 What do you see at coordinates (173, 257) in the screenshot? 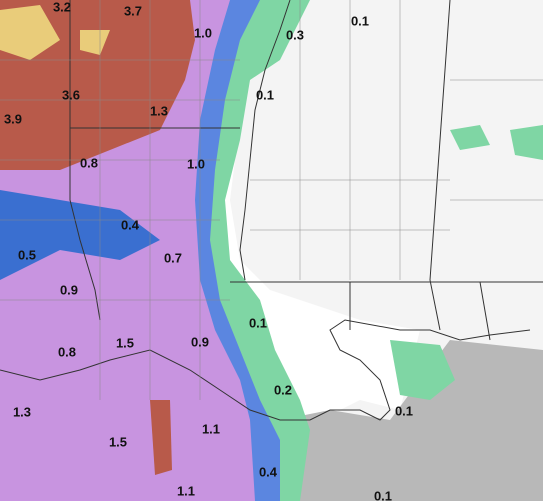
I see `precip-label: 0.7` at bounding box center [173, 257].